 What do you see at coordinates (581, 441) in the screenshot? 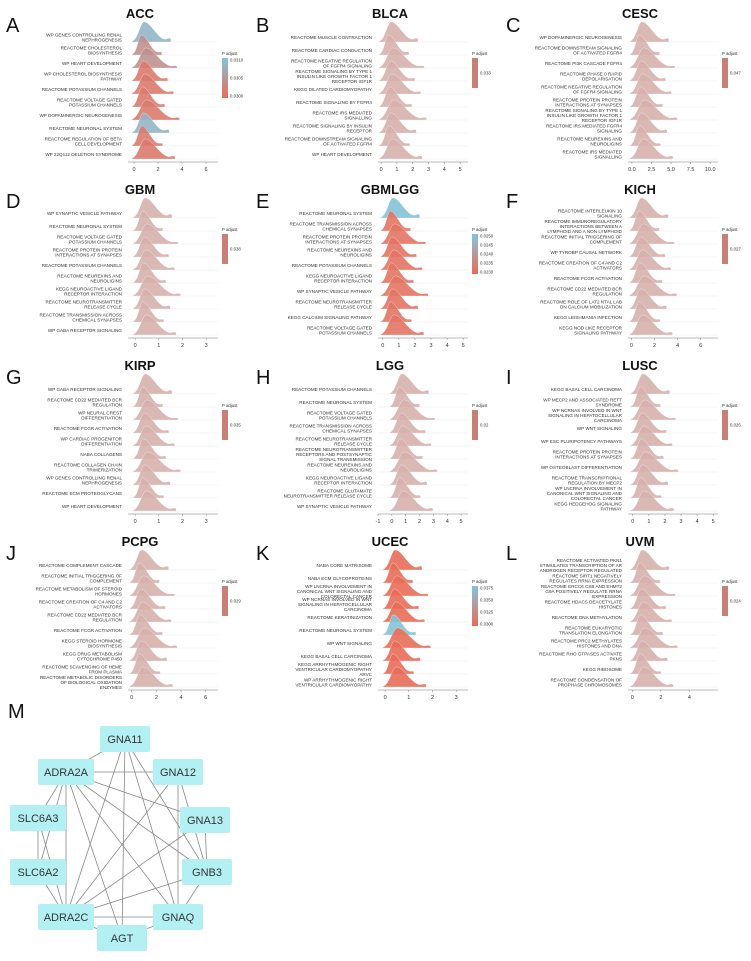
I see `term-label: WP ESC PLURIPOTENCY PATHWAYS` at bounding box center [581, 441].